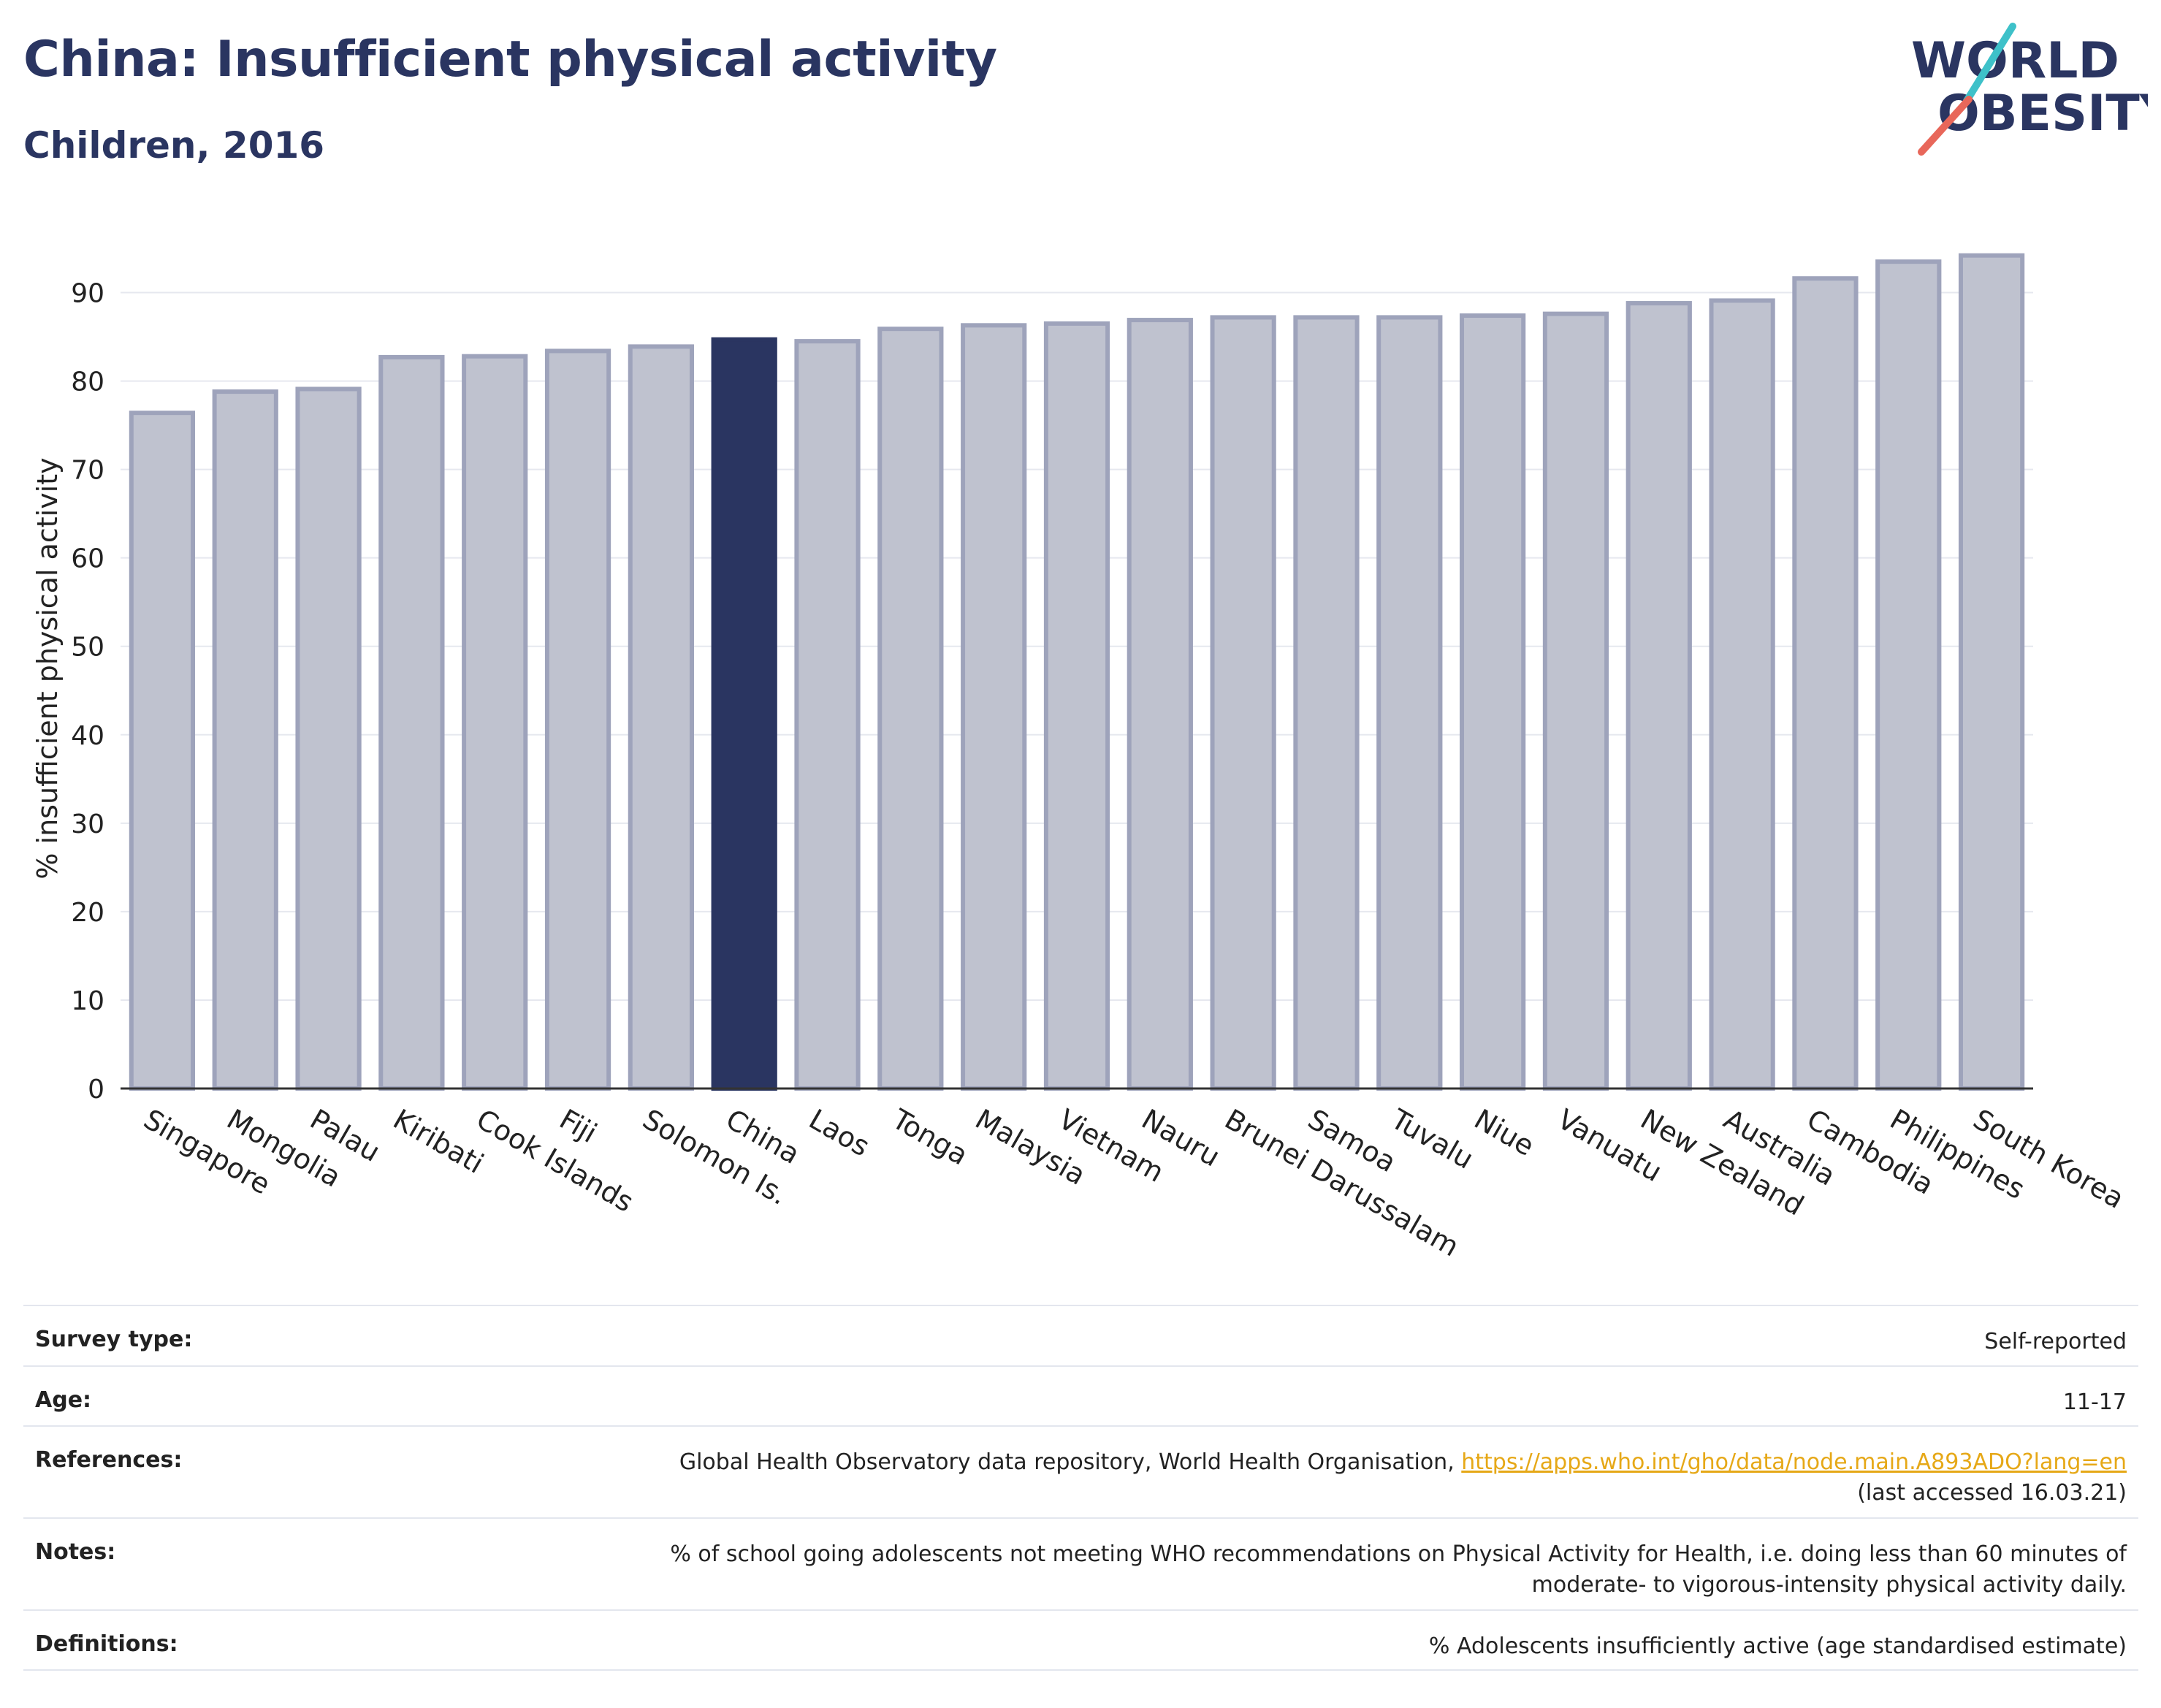 This screenshot has width=2161, height=1708. What do you see at coordinates (578, 1126) in the screenshot?
I see `x-tick-label: Fiji` at bounding box center [578, 1126].